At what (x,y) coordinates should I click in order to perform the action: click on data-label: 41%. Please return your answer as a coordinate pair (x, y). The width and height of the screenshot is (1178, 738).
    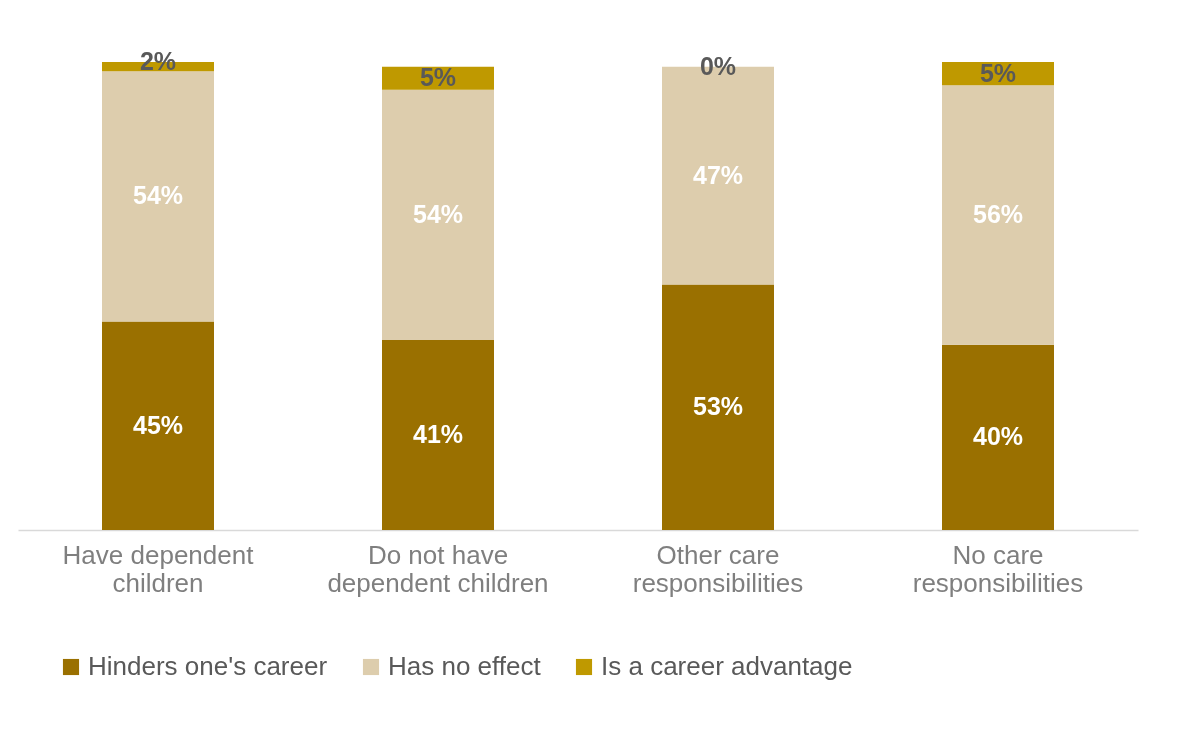
    Looking at the image, I should click on (438, 434).